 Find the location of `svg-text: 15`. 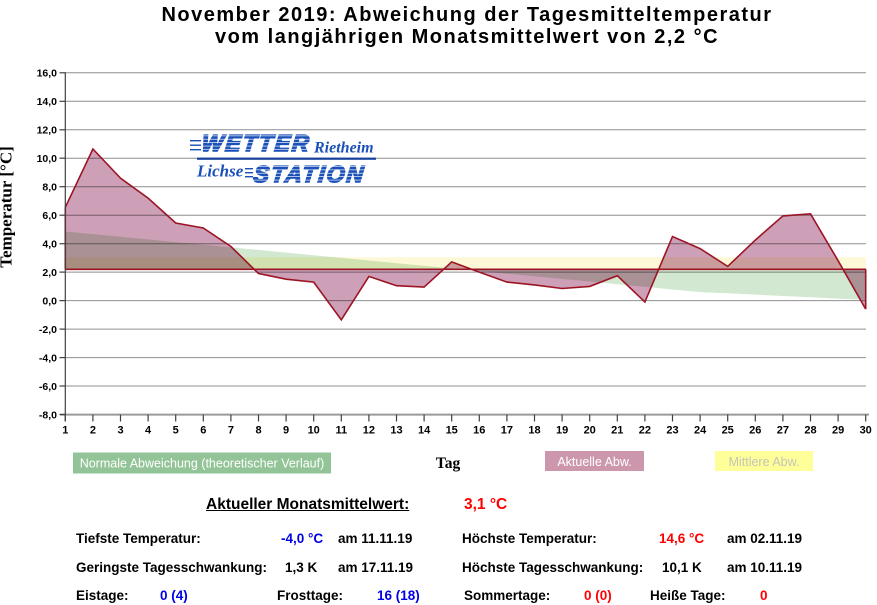

svg-text: 15 is located at coordinates (452, 431).